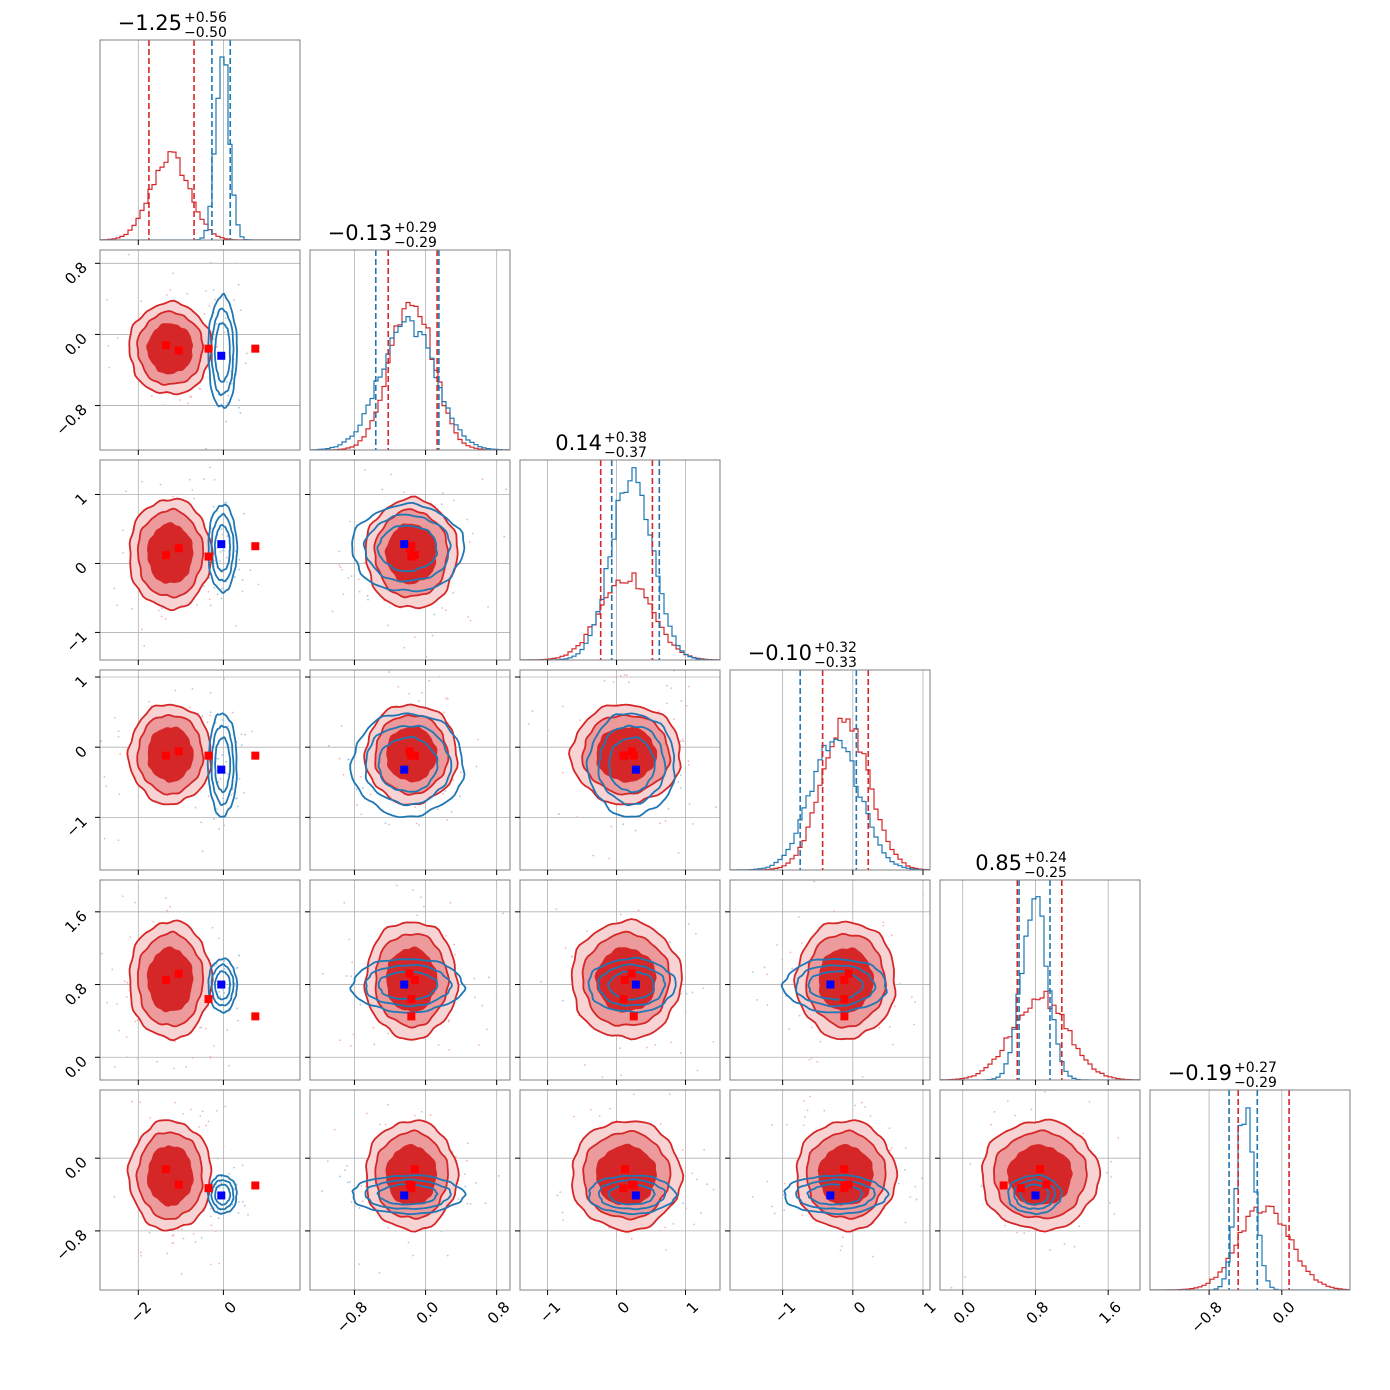  Describe the element at coordinates (404, 984) in the screenshot. I see `blue-marker` at that location.